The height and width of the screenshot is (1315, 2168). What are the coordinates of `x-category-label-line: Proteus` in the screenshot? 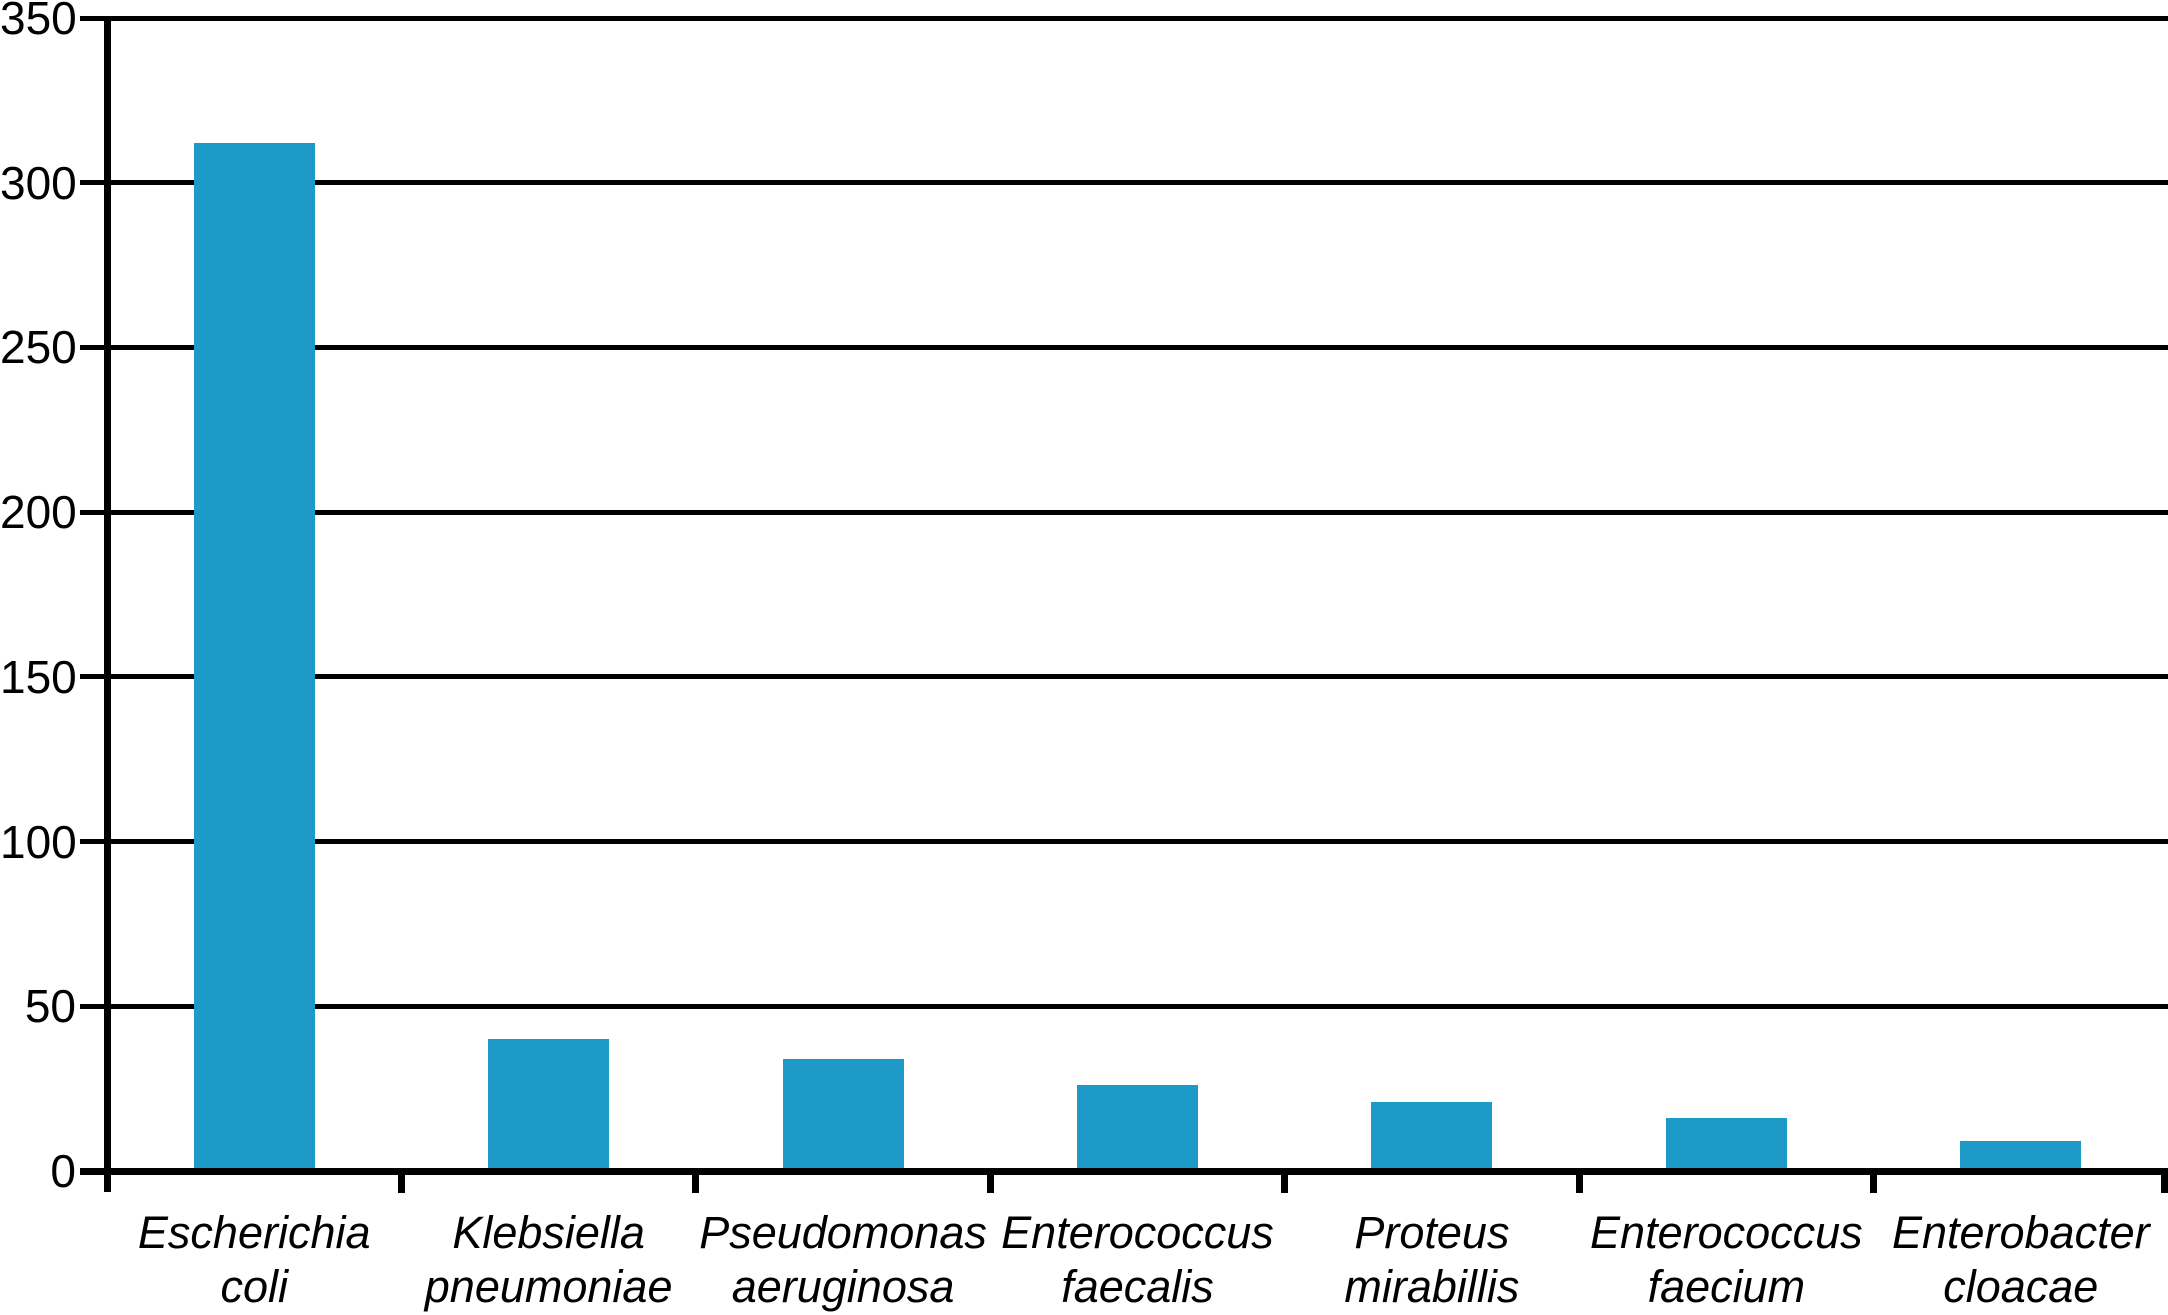 It's located at (1432, 1232).